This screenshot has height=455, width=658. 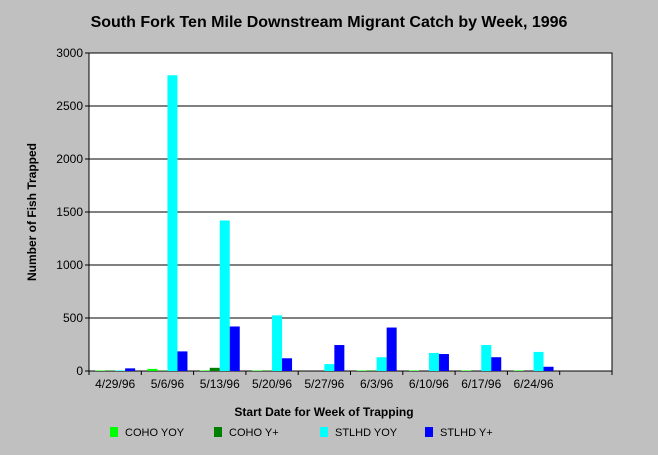 What do you see at coordinates (69, 106) in the screenshot?
I see `y-tick-label: 2500` at bounding box center [69, 106].